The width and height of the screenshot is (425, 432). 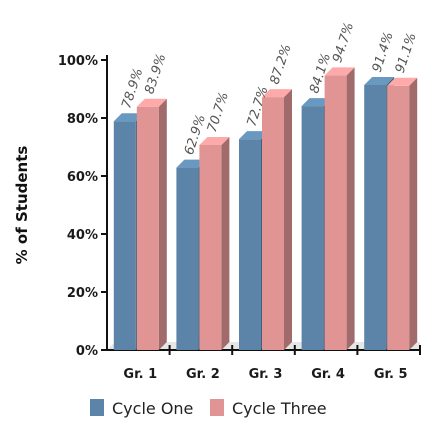 I want to click on data-label: 70.7%, so click(x=218, y=112).